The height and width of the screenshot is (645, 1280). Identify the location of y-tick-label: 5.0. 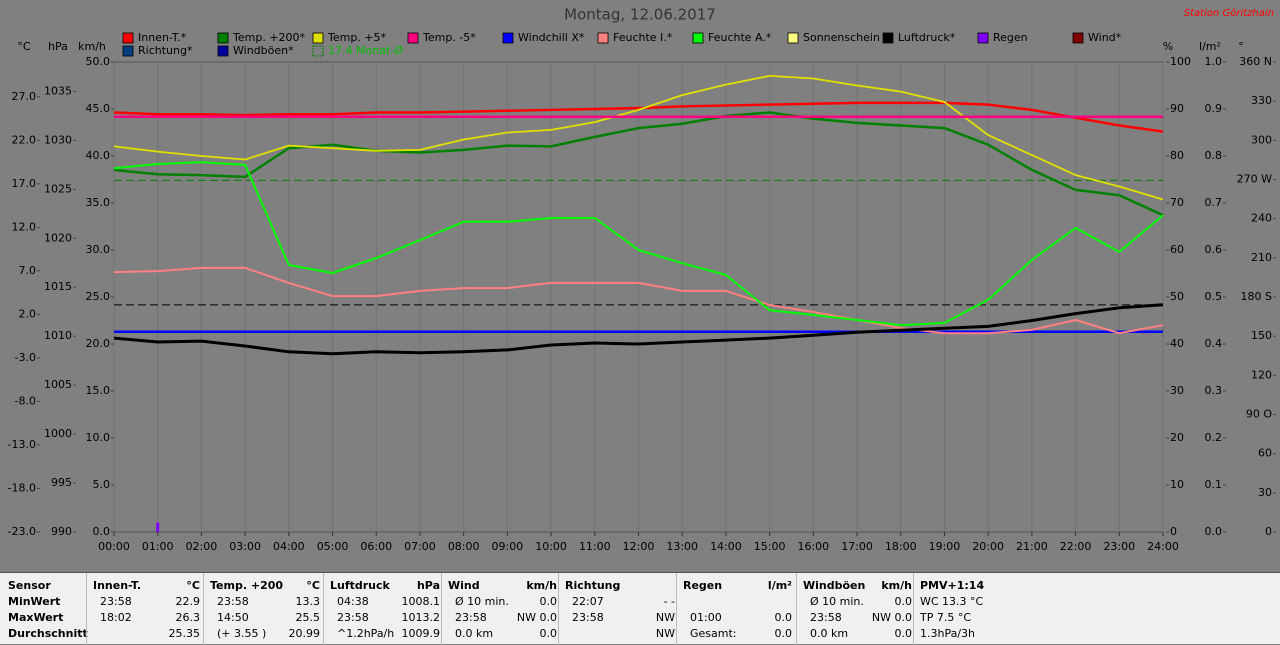
(102, 484).